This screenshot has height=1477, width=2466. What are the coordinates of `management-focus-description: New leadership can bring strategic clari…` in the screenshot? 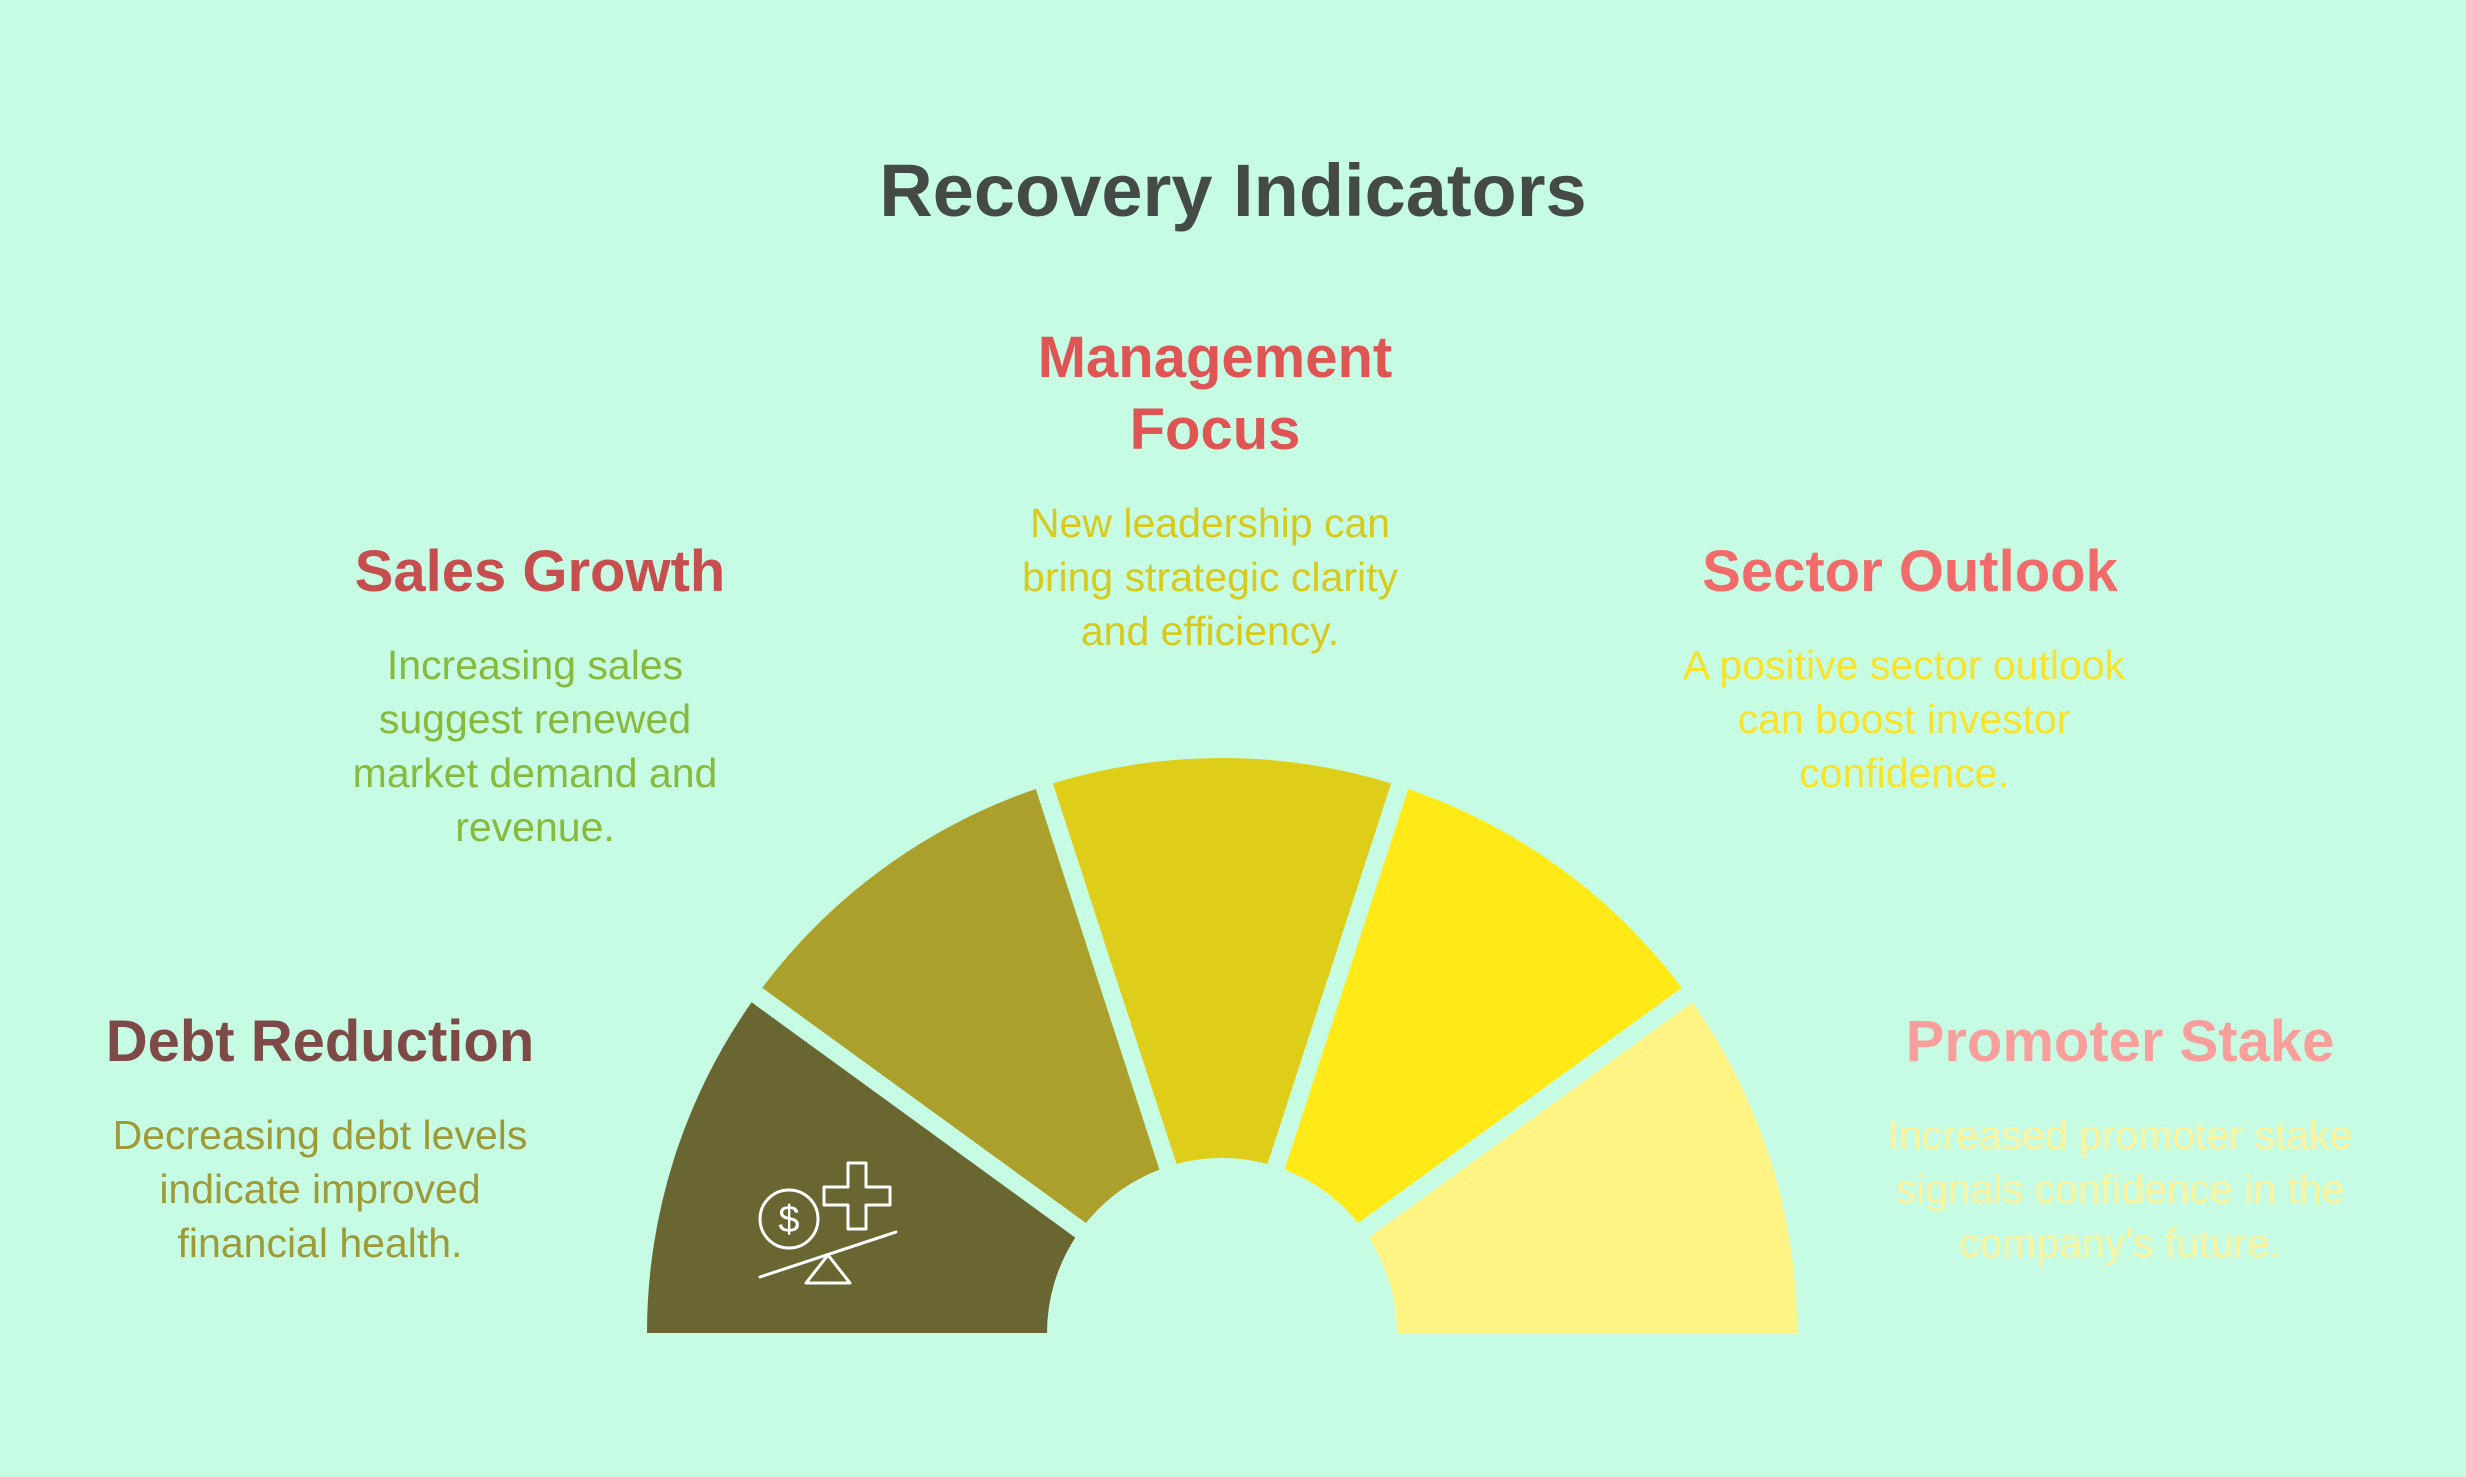 It's located at (1210, 577).